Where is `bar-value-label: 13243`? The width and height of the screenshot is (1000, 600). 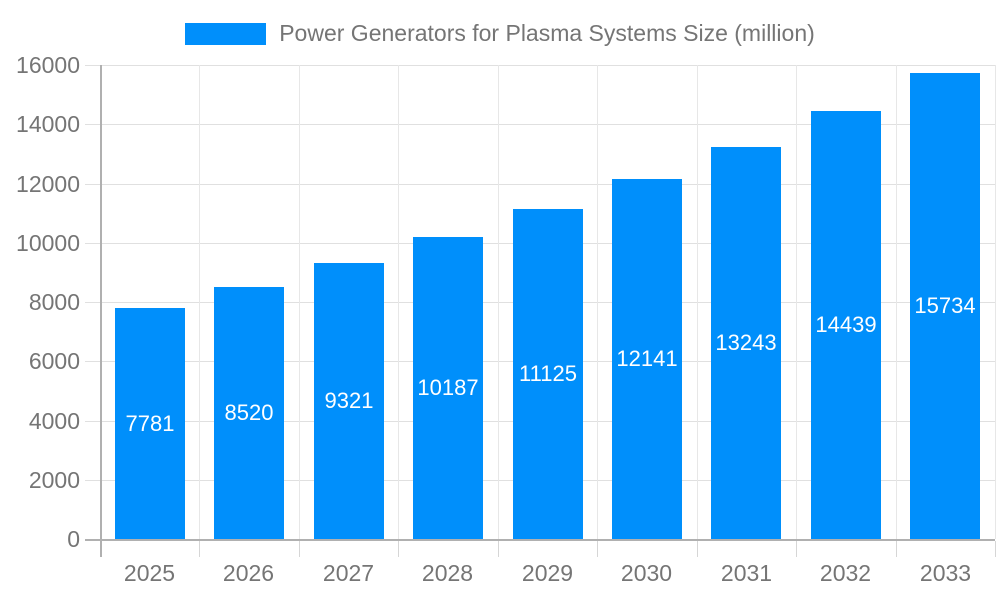
bar-value-label: 13243 is located at coordinates (746, 342).